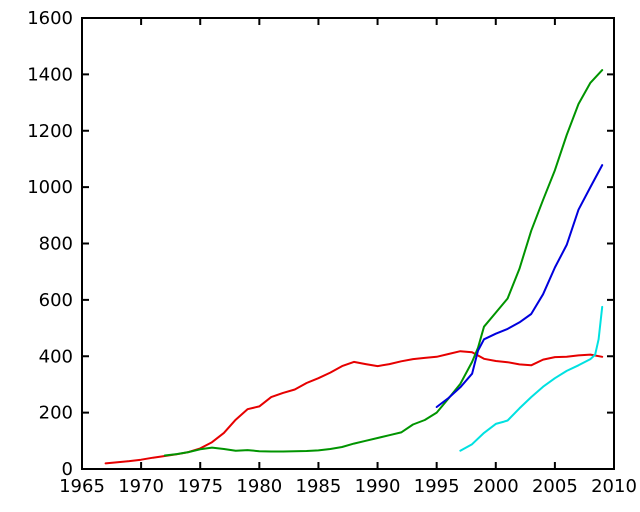 The height and width of the screenshot is (512, 640). Describe the element at coordinates (531, 378) in the screenshot. I see `cyan-series-line` at that location.